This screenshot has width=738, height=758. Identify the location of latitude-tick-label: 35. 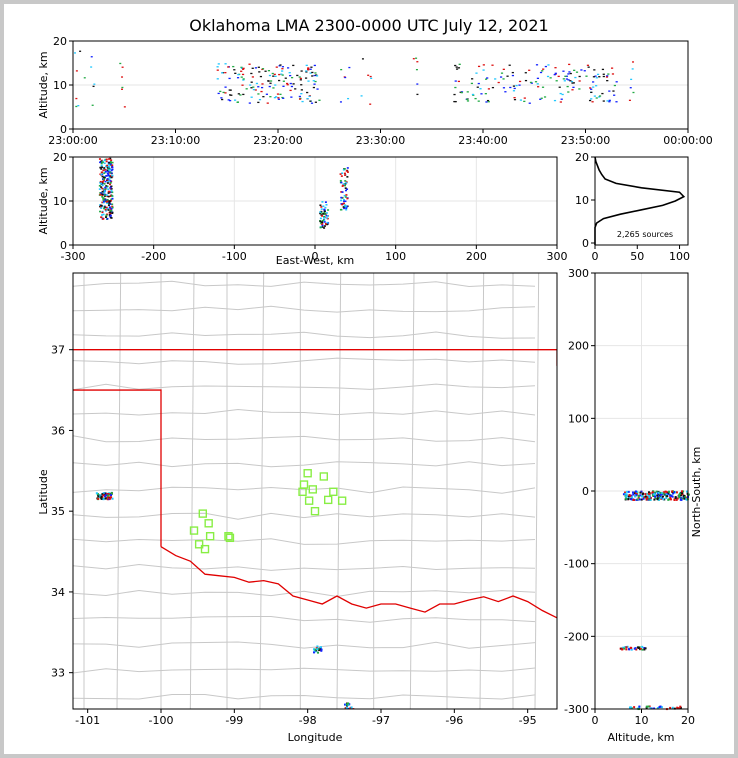
(58, 511).